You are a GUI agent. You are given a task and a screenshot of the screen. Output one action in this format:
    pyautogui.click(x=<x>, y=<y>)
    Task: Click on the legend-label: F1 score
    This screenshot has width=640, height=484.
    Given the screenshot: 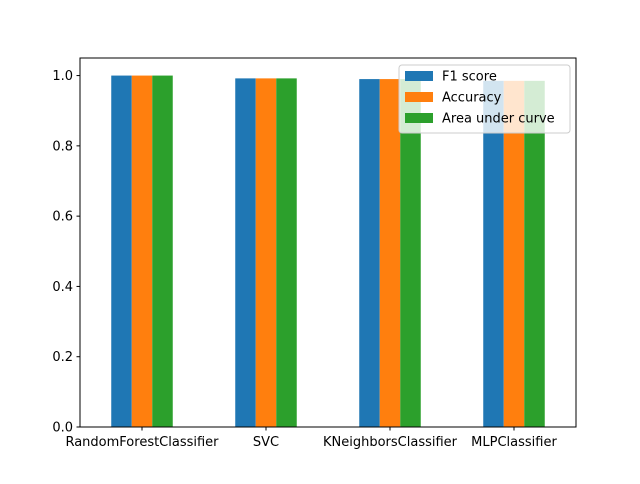 What is the action you would take?
    pyautogui.click(x=469, y=77)
    